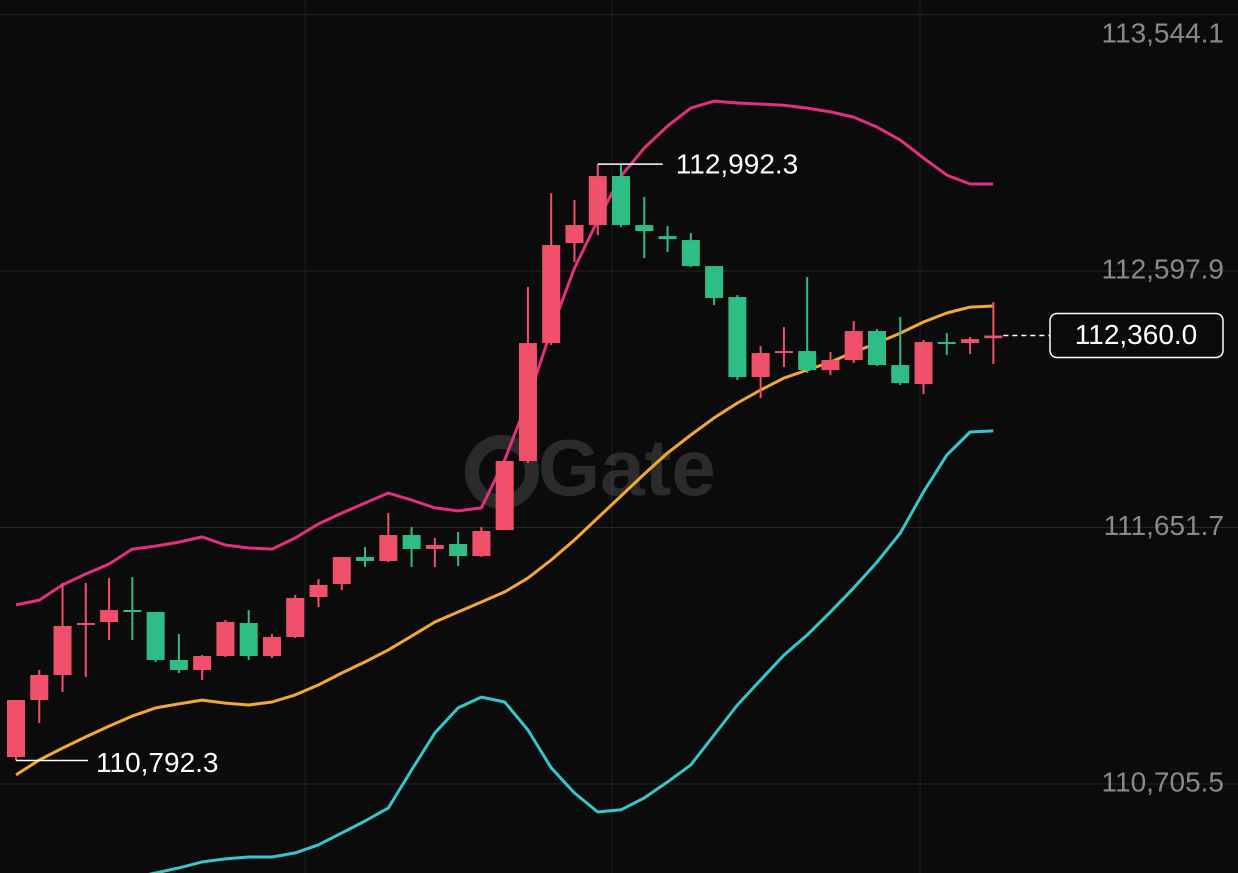 The image size is (1238, 873). Describe the element at coordinates (737, 164) in the screenshot. I see `high-marker-label: 112,992.3` at that location.